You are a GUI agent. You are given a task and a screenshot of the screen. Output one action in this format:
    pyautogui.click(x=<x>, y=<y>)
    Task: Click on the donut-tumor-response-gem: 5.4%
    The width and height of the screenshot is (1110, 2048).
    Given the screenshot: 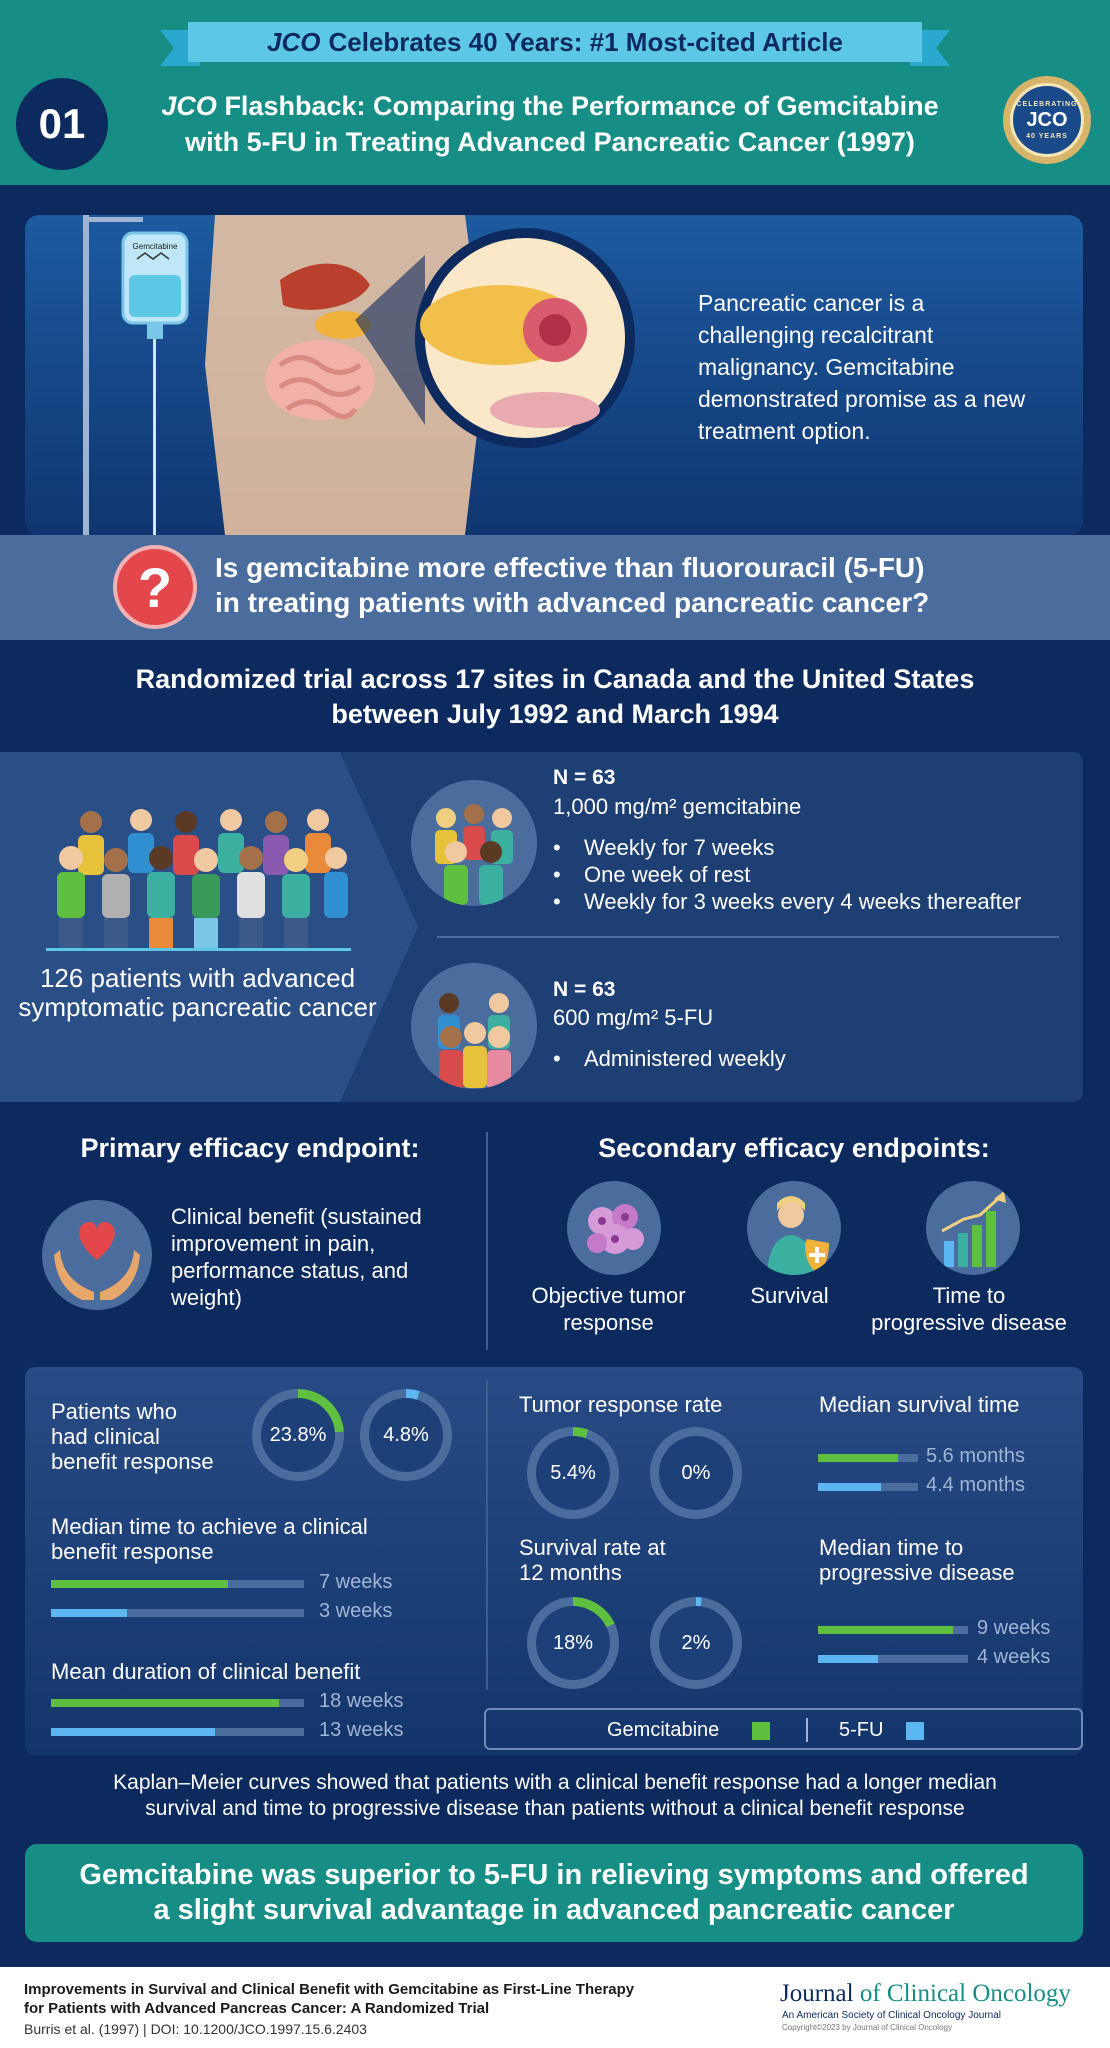 What is the action you would take?
    pyautogui.click(x=573, y=1473)
    